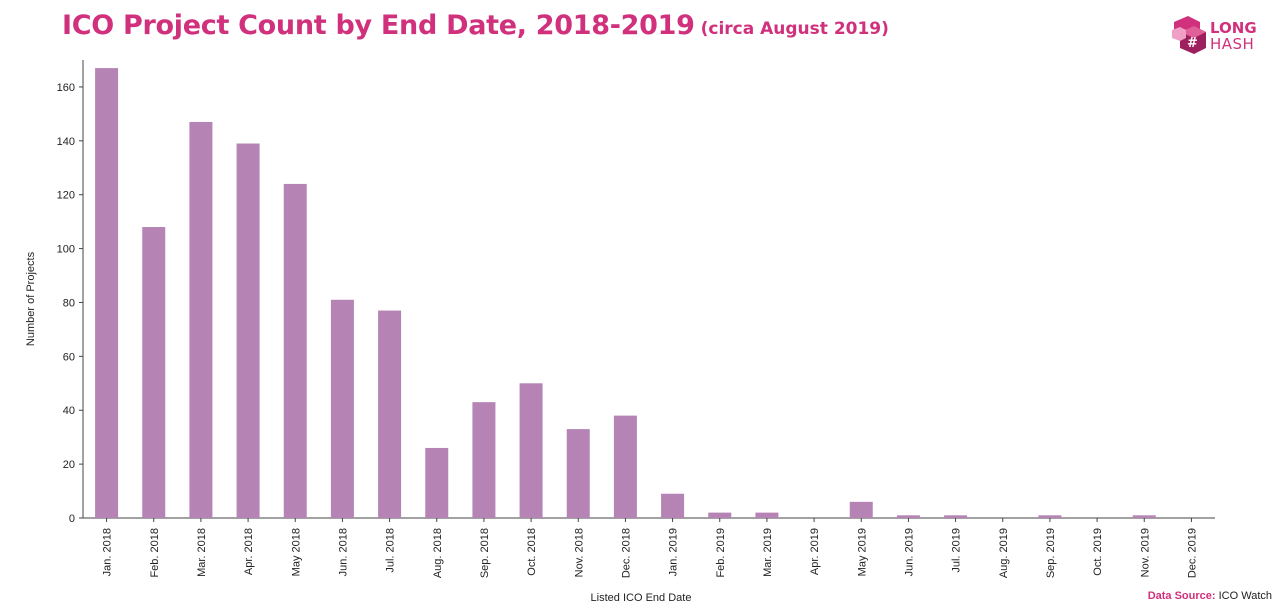 Image resolution: width=1280 pixels, height=609 pixels. I want to click on x-tick-label: Jan. 2018, so click(108, 552).